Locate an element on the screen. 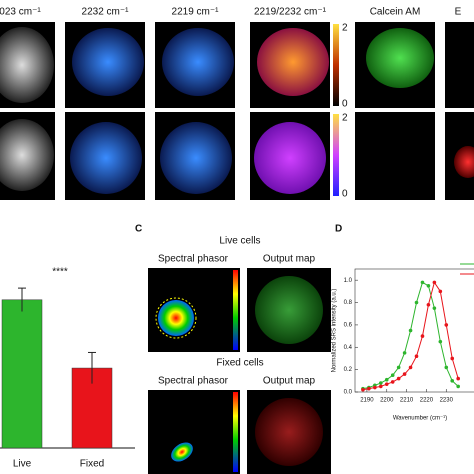 The image size is (474, 474). x-tick-label: 2230 is located at coordinates (447, 401).